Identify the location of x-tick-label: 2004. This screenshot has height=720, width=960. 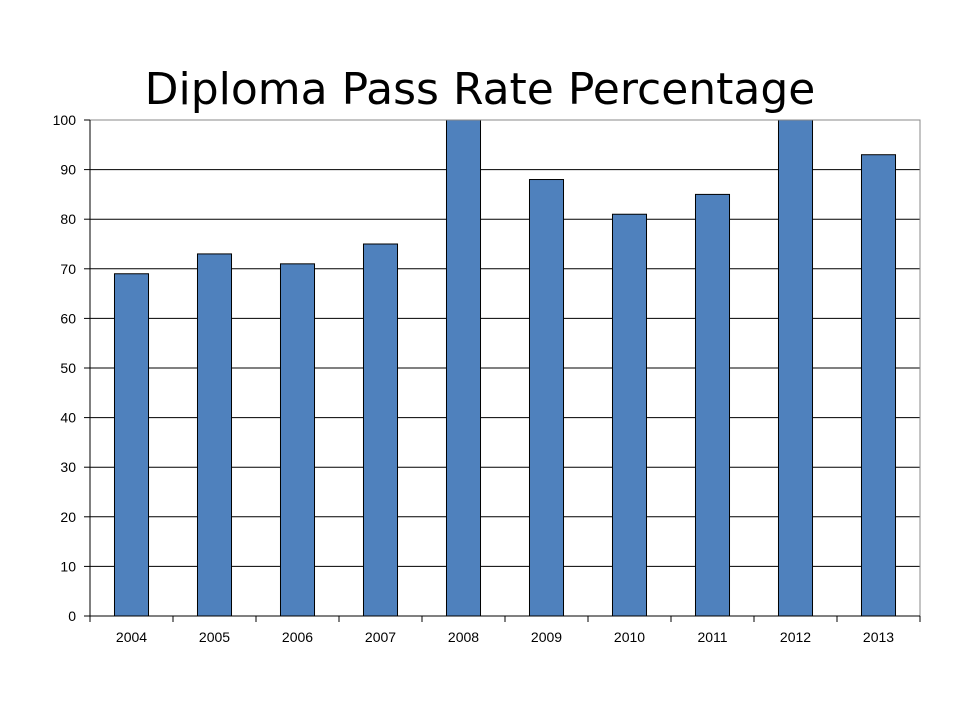
(131, 637).